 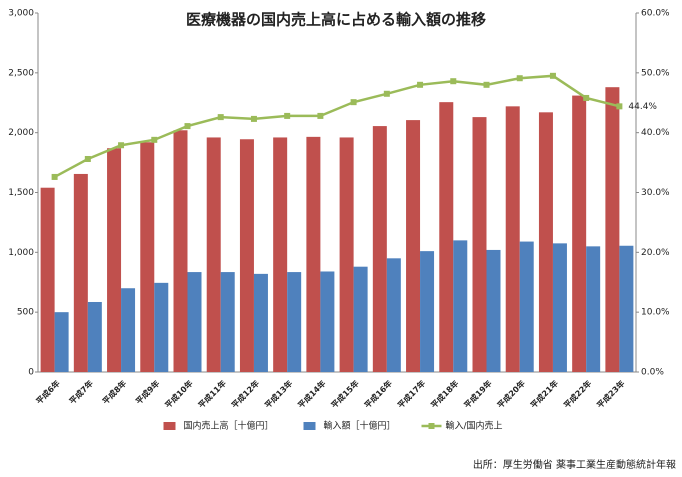 I want to click on y2-tick-label: 40.0%, so click(x=655, y=133).